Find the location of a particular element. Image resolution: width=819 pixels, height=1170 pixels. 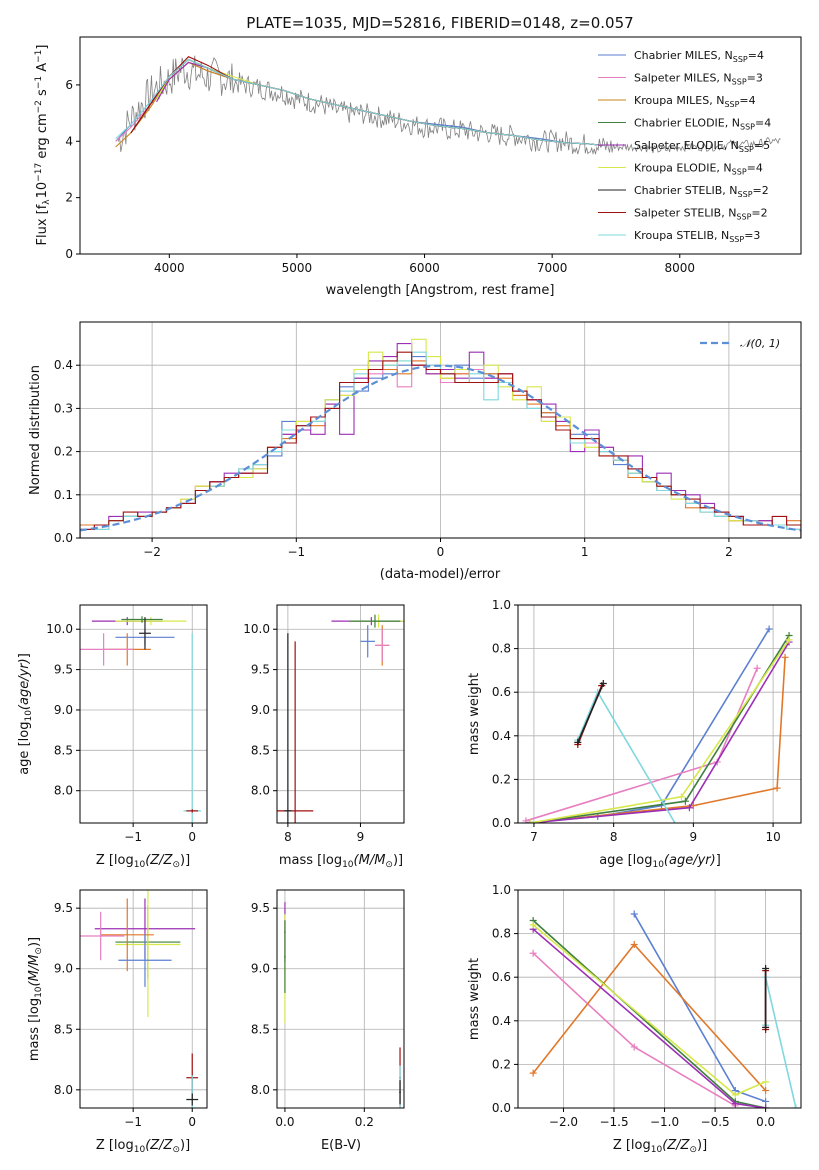

y-tick-label: 0 is located at coordinates (69, 254).